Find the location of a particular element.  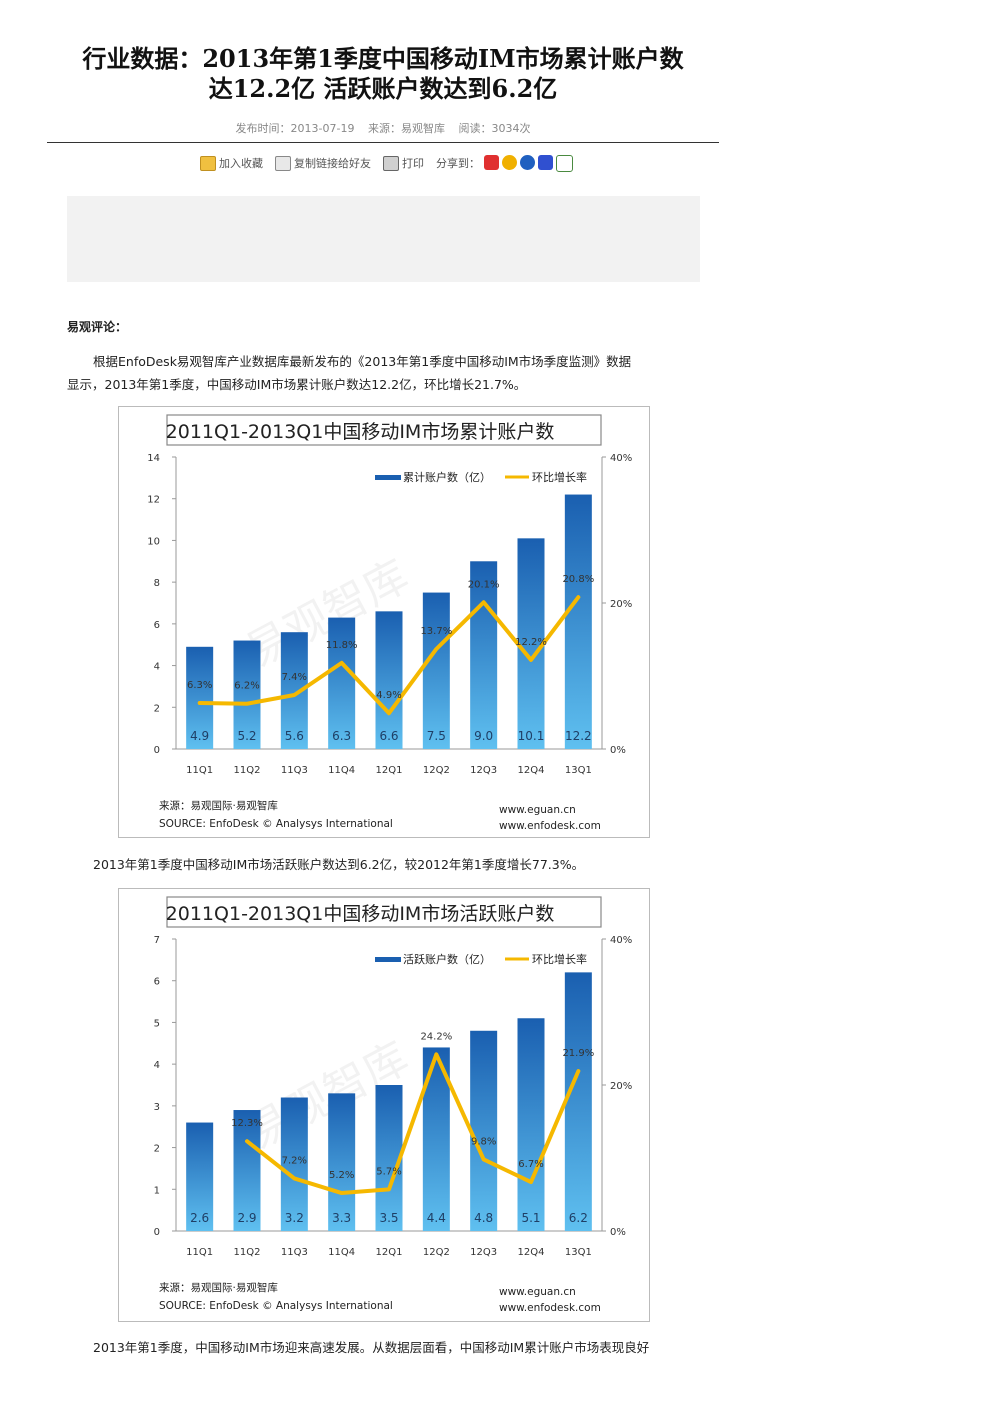

y-tick-label: 12 is located at coordinates (153, 500).